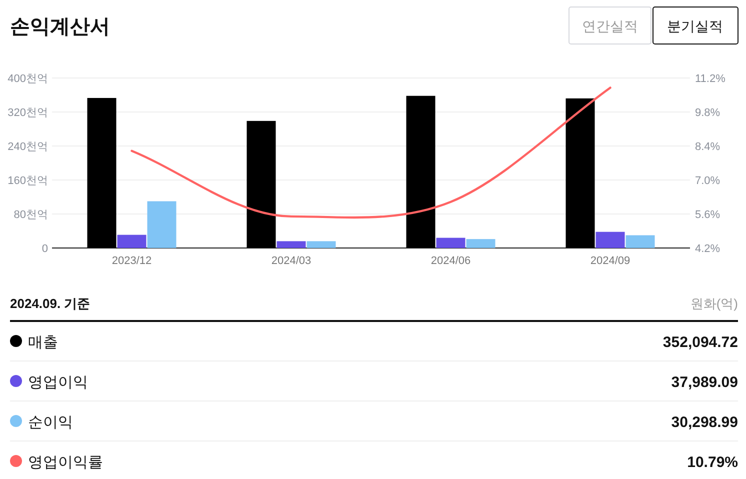  I want to click on y2-tick-label: 4.2%, so click(707, 249).